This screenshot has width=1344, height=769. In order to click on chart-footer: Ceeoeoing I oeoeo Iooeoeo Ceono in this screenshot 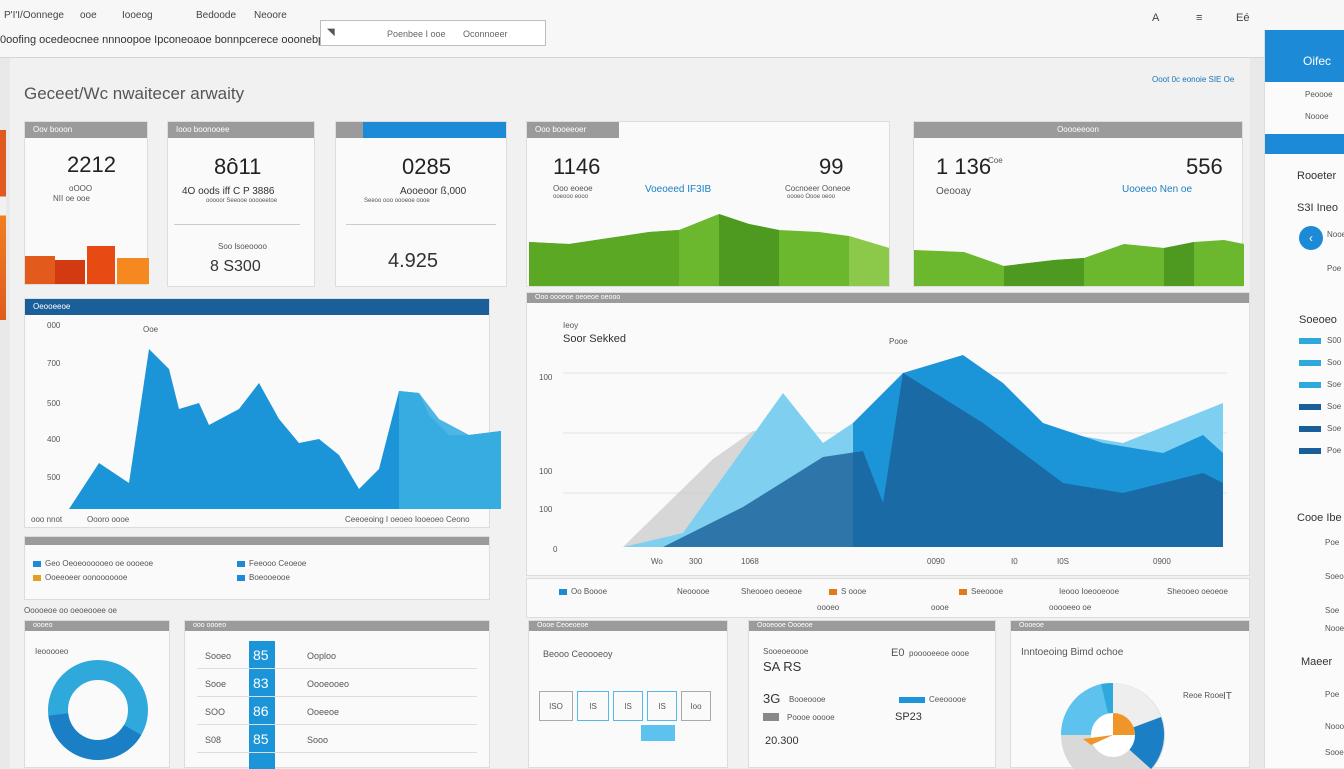, I will do `click(407, 519)`.